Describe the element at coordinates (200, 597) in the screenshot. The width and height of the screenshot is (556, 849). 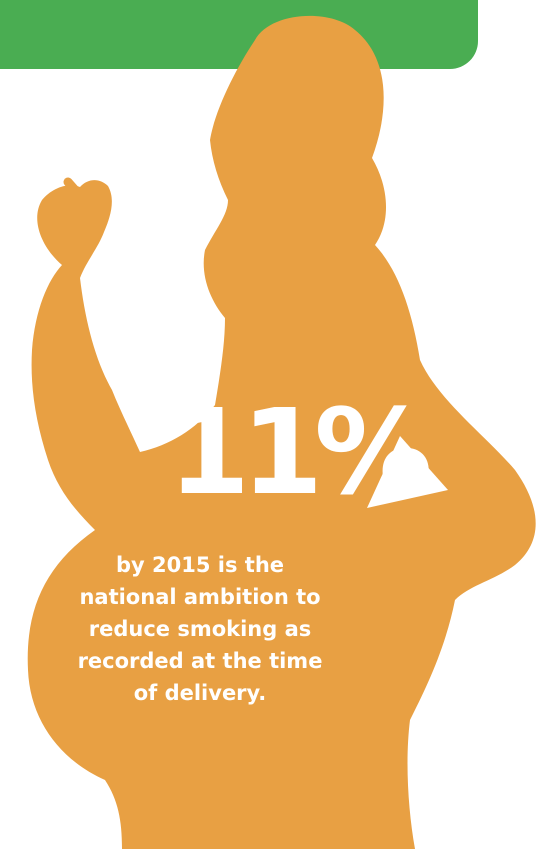
I see `caption-line: national ambition to` at that location.